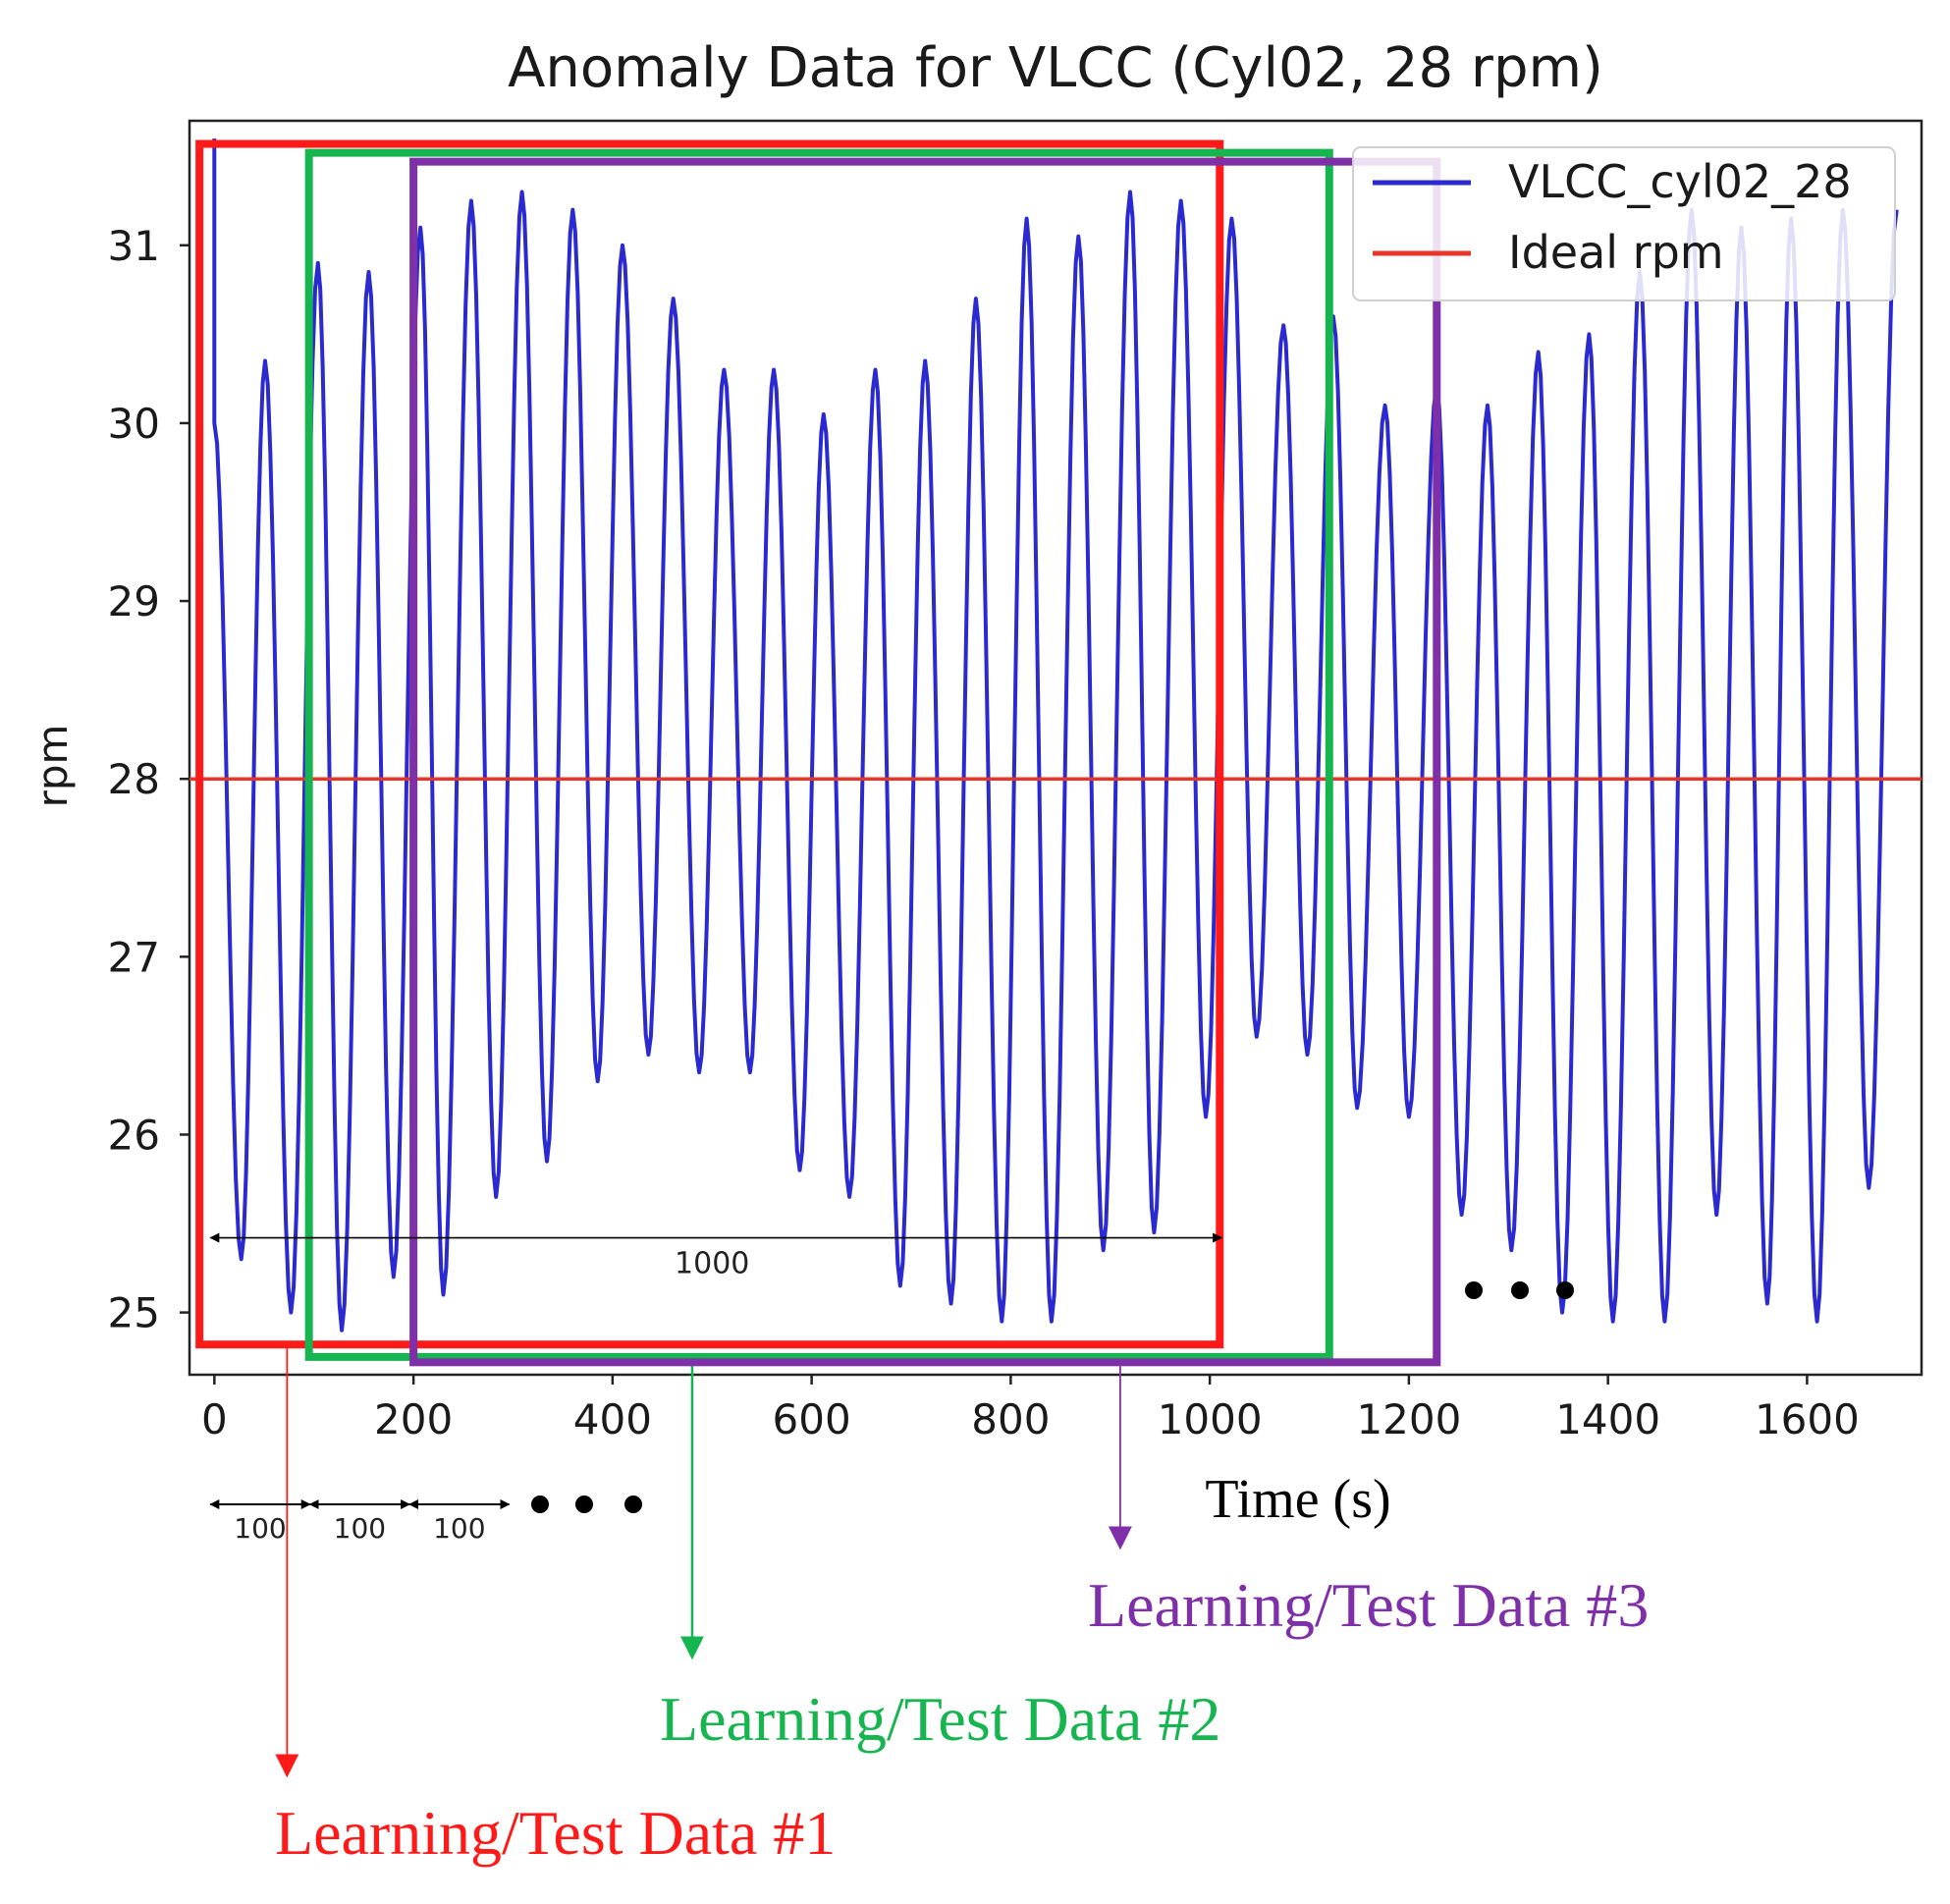 The height and width of the screenshot is (1904, 1950). I want to click on window-length-annotation: 1000, so click(716, 1256).